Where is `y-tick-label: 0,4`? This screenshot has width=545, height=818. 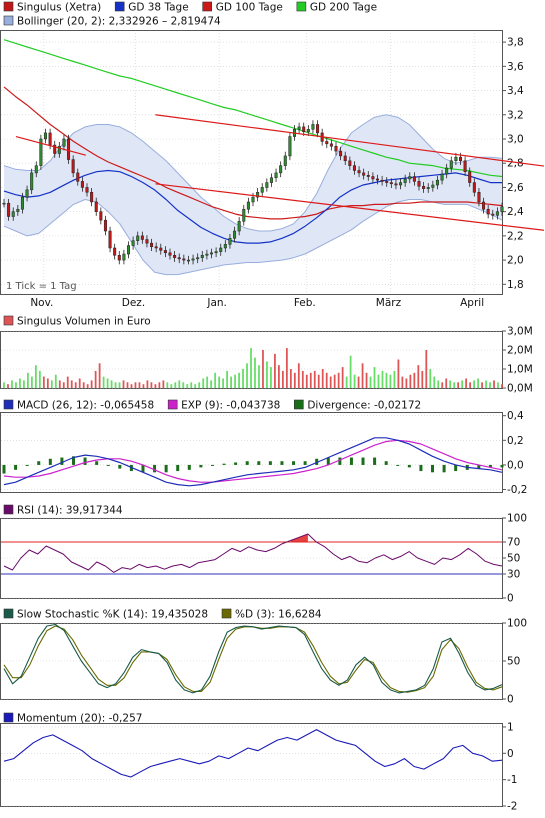
y-tick-label: 0,4 is located at coordinates (515, 416).